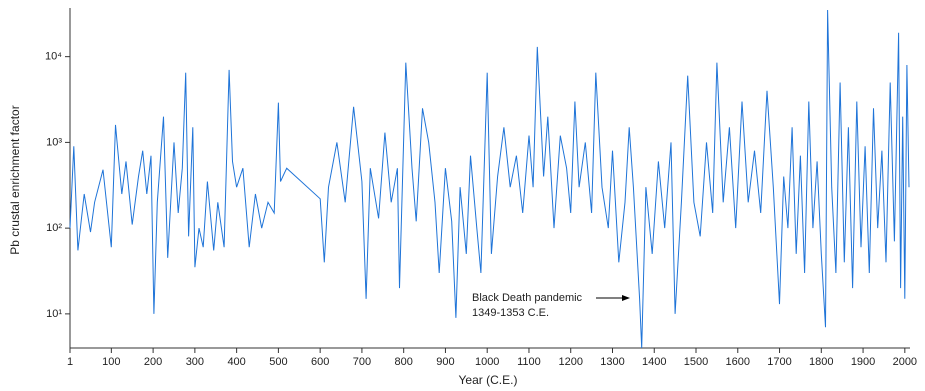 Image resolution: width=925 pixels, height=391 pixels. What do you see at coordinates (445, 362) in the screenshot?
I see `x-tick-label: 900` at bounding box center [445, 362].